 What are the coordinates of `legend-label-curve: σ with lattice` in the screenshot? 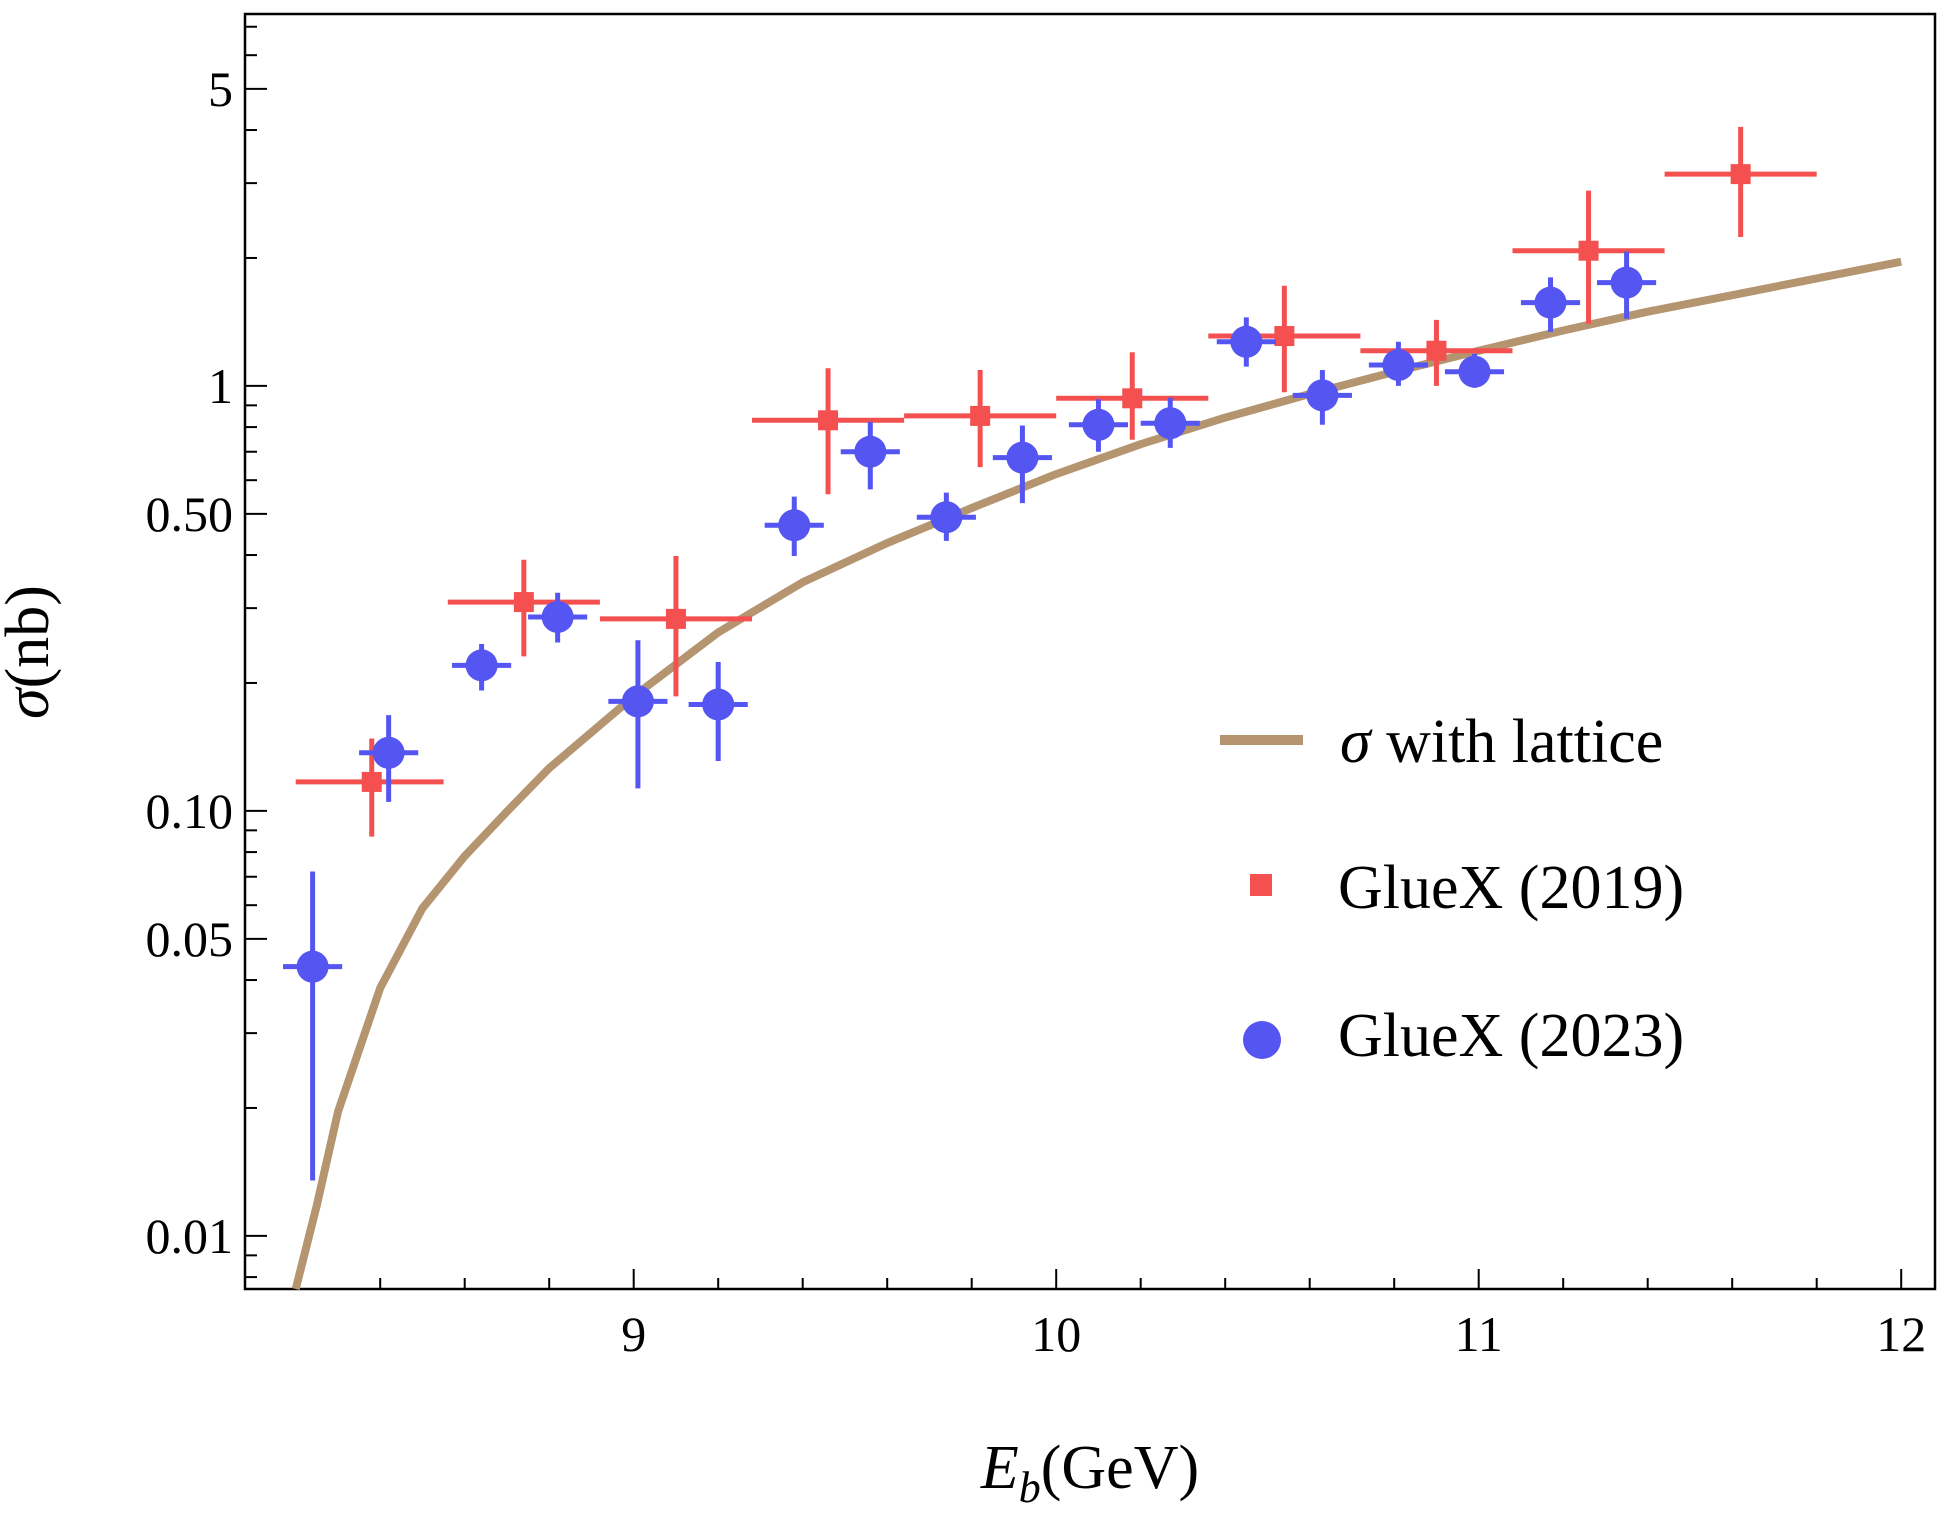 It's located at (1501, 742).